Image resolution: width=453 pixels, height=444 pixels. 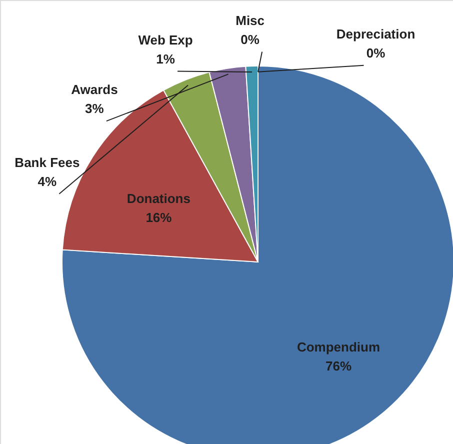 I want to click on category-label: Depreciation, so click(x=376, y=34).